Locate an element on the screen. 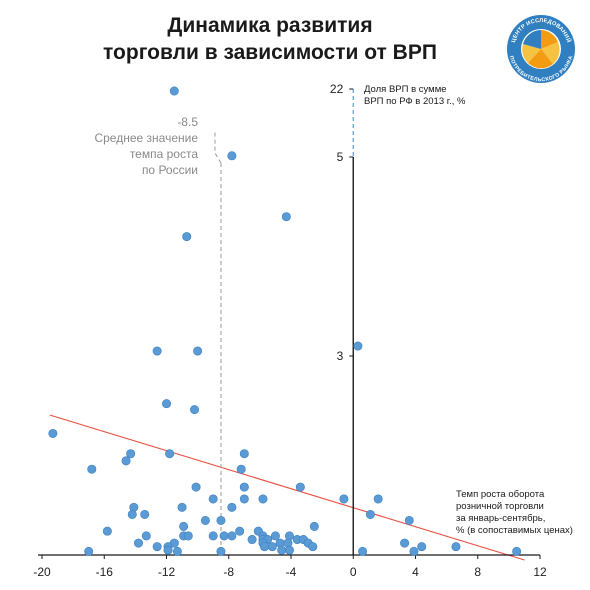  x-tick-label: -12 is located at coordinates (167, 572).